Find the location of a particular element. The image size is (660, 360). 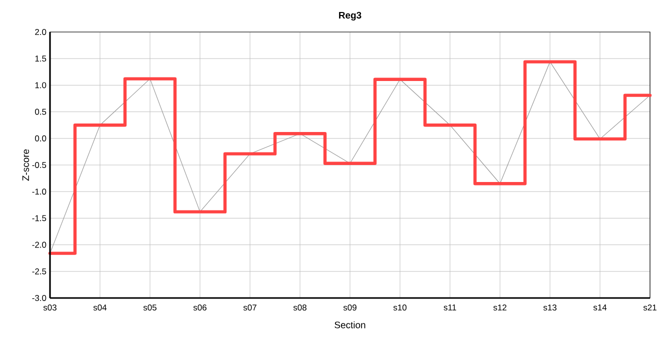

y-tick-label: 1.0 is located at coordinates (40, 85).